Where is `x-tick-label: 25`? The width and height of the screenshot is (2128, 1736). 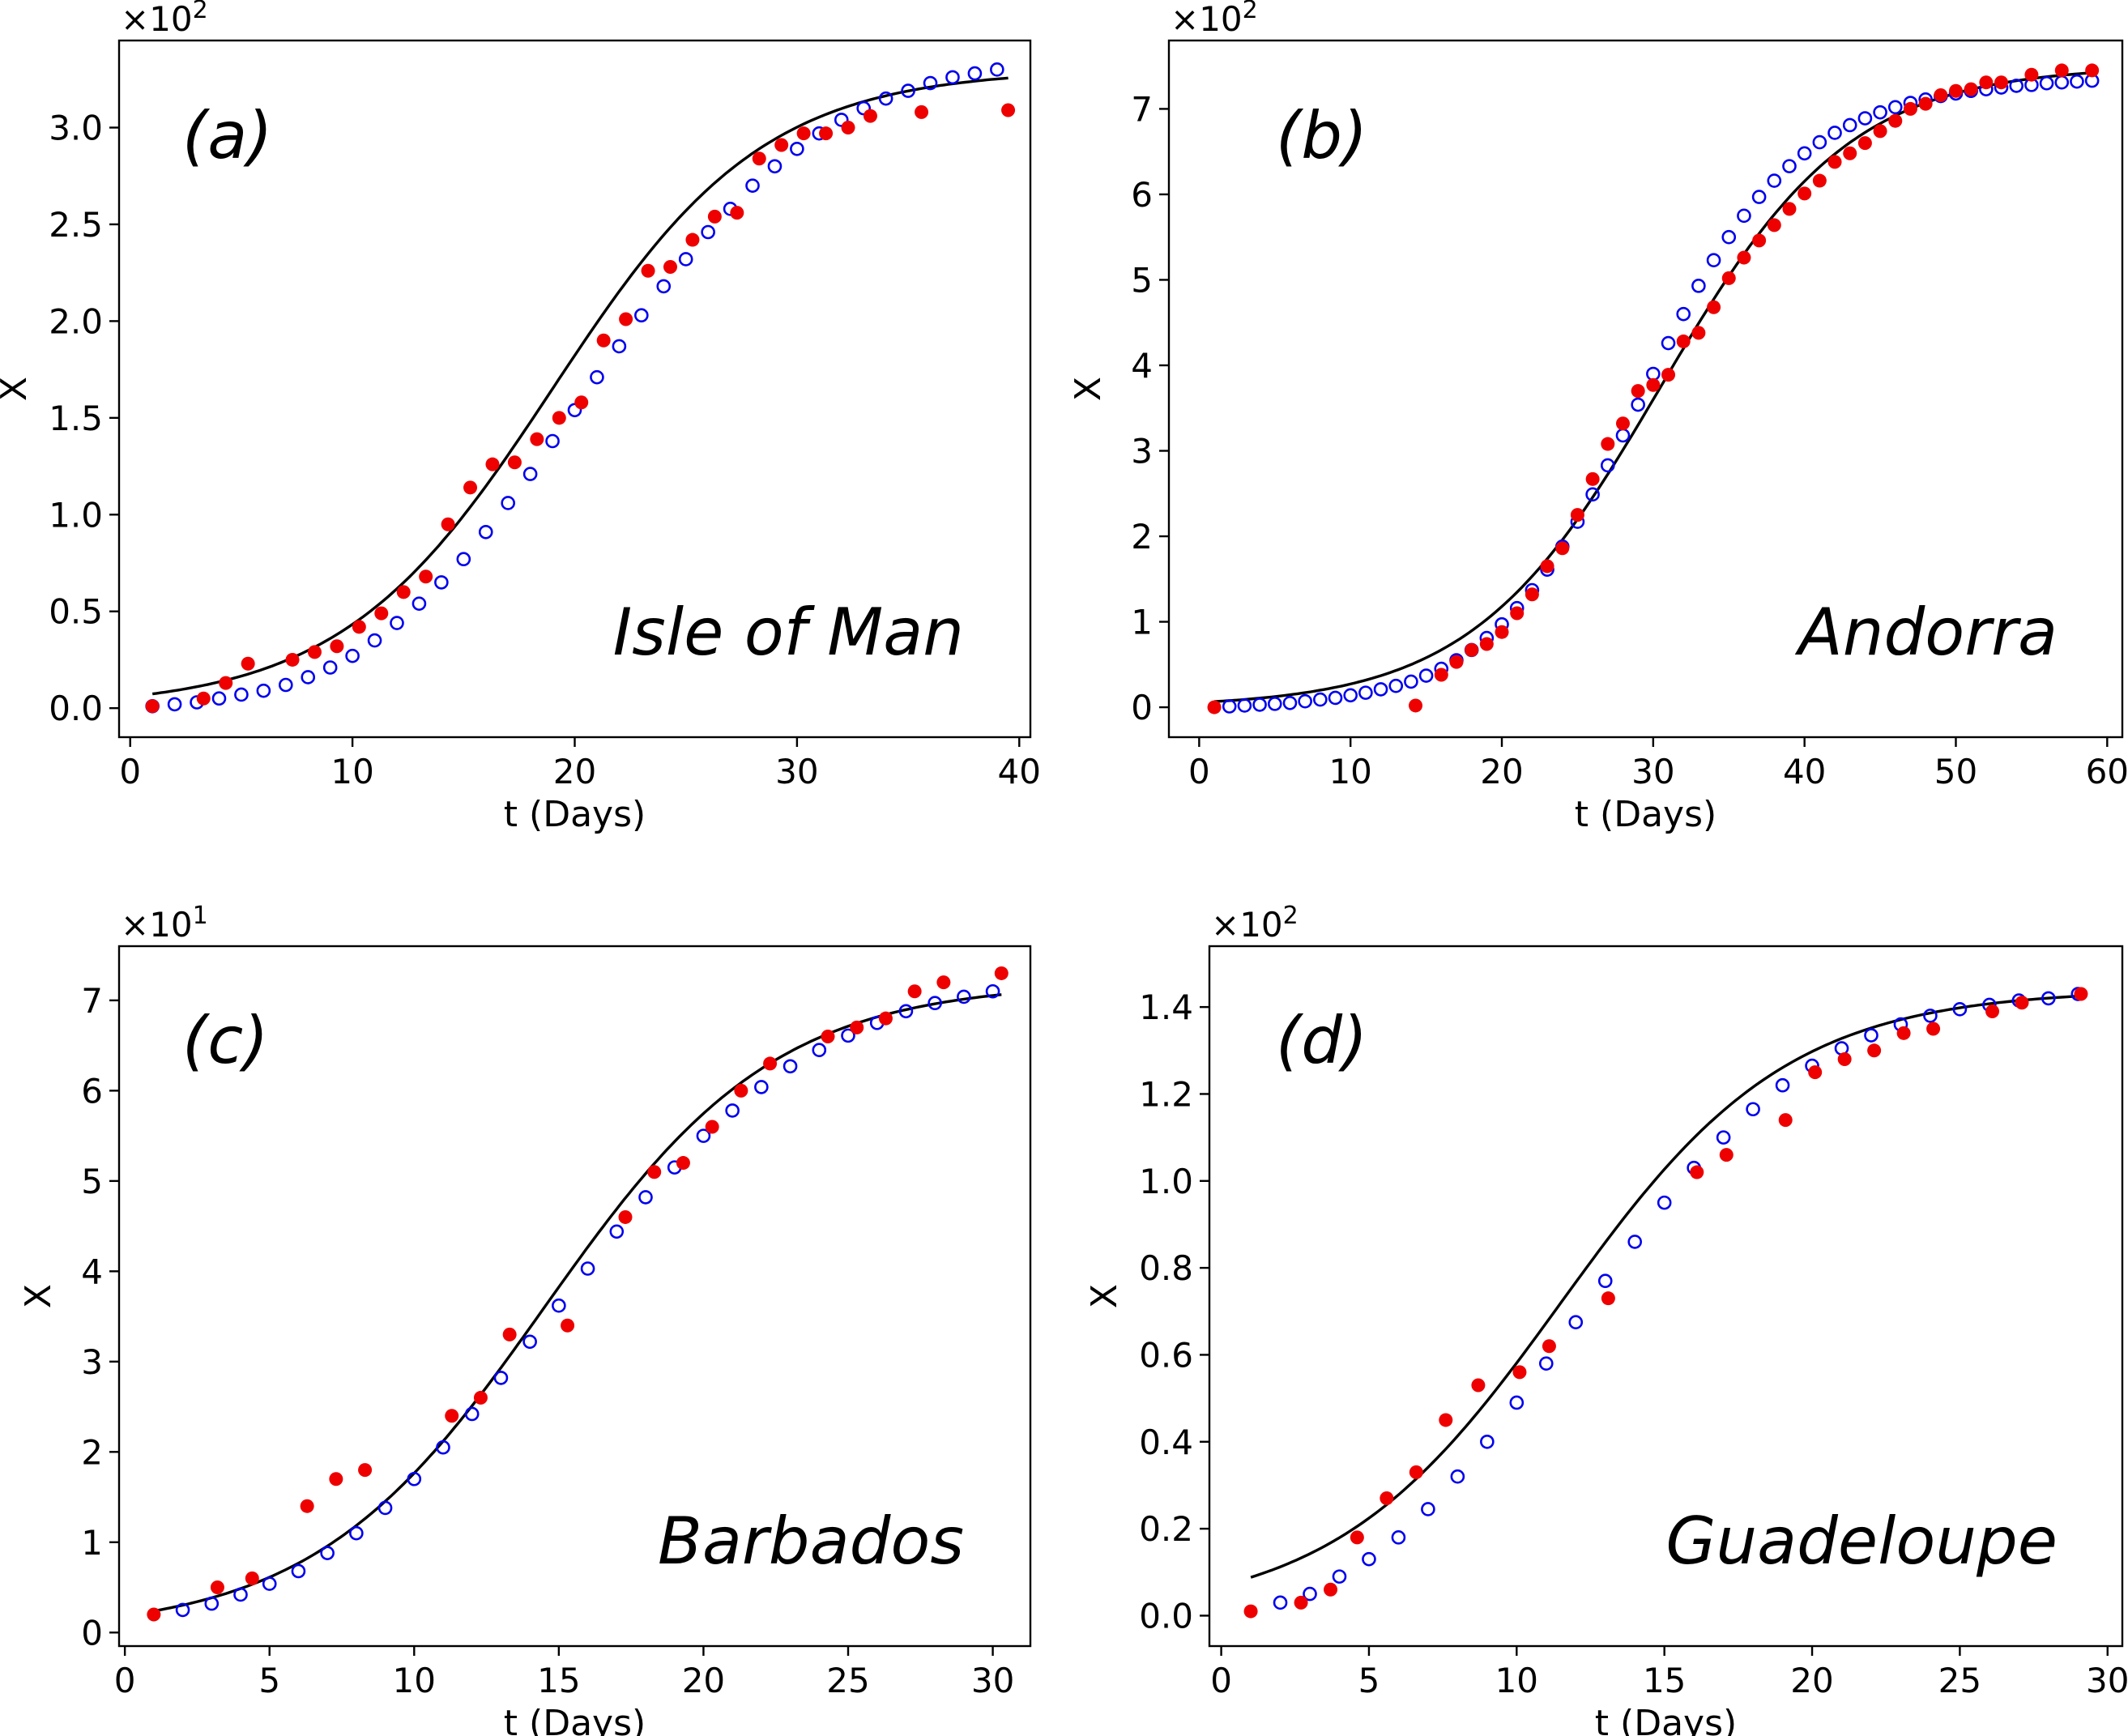
x-tick-label: 25 is located at coordinates (1960, 1680).